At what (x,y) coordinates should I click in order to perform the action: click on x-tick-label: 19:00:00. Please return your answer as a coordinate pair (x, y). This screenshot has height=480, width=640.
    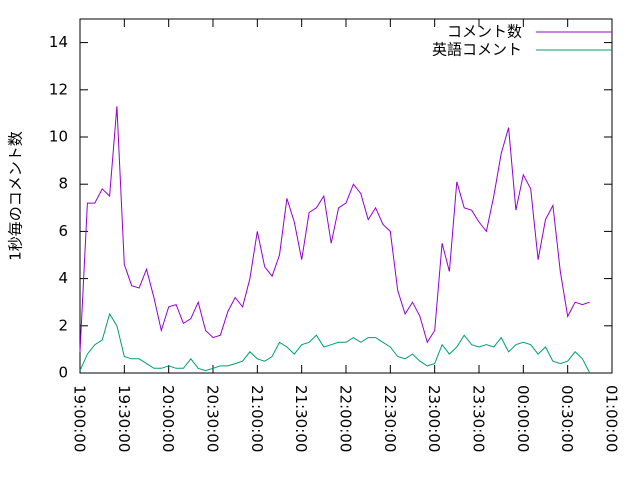
    Looking at the image, I should click on (80, 418).